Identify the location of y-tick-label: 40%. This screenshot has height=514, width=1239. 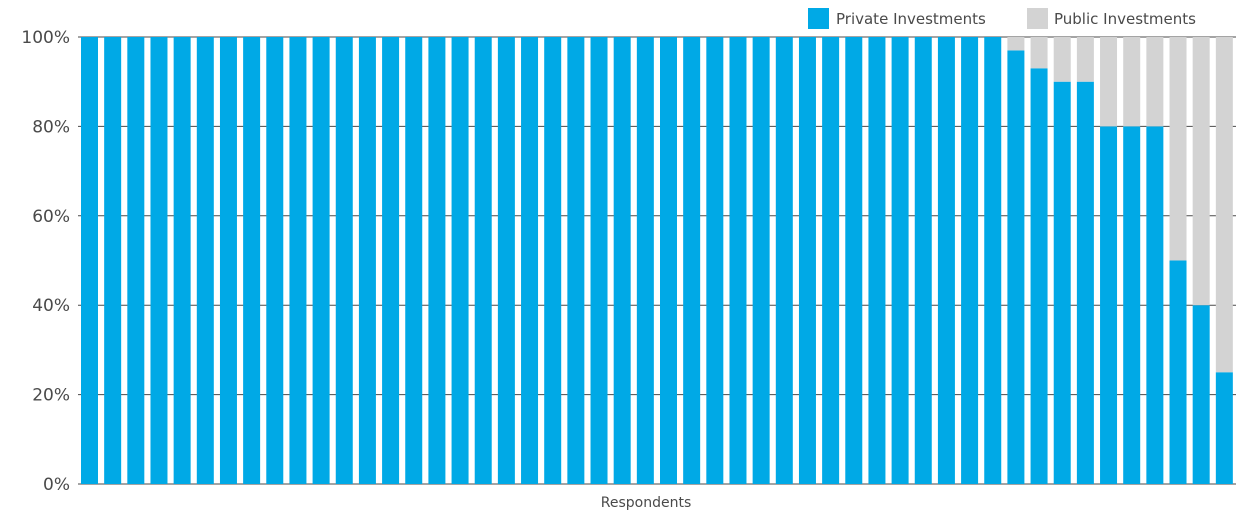
(51, 306).